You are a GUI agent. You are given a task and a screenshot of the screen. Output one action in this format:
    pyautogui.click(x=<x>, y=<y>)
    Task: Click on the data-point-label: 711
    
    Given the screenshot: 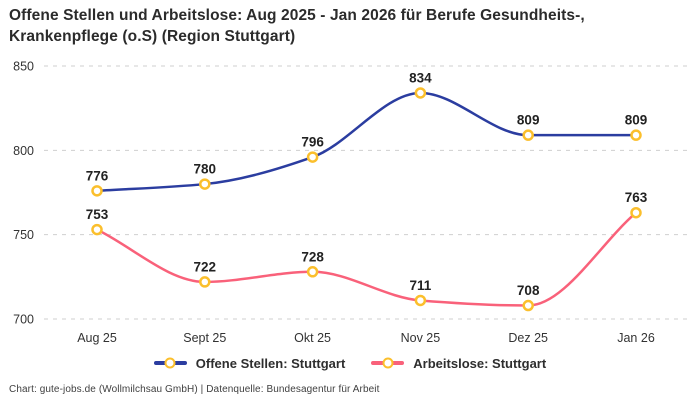 What is the action you would take?
    pyautogui.click(x=421, y=285)
    